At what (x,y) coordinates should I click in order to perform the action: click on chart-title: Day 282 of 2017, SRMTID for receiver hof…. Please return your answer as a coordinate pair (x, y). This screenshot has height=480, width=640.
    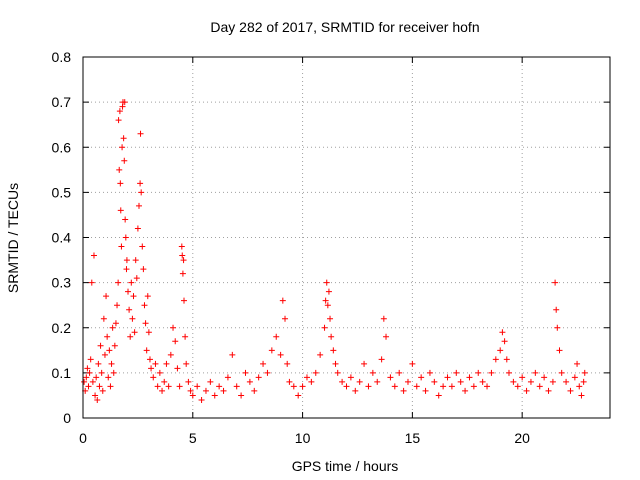
    Looking at the image, I should click on (344, 27).